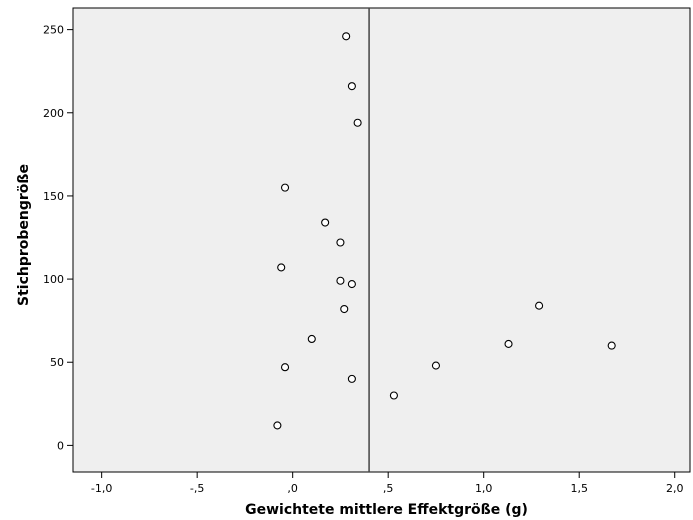 Image resolution: width=693 pixels, height=520 pixels. What do you see at coordinates (386, 510) in the screenshot?
I see `x-axis-title: Gewichtete mittlere Effektgröße (g)` at bounding box center [386, 510].